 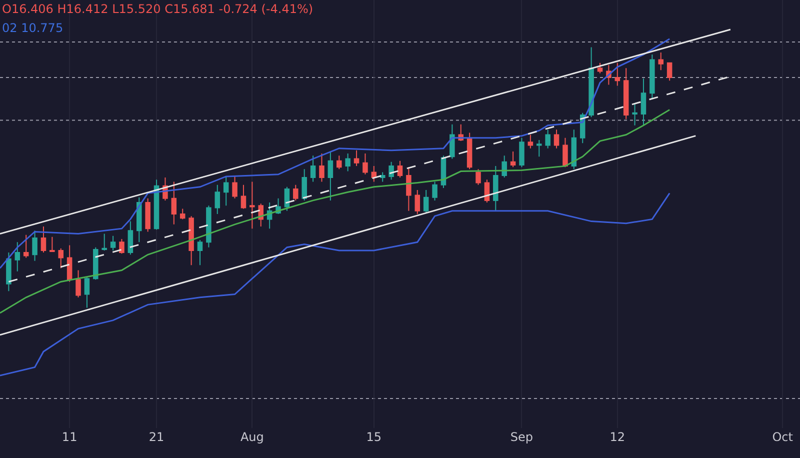 I want to click on x-tick-label: 15, so click(x=374, y=437).